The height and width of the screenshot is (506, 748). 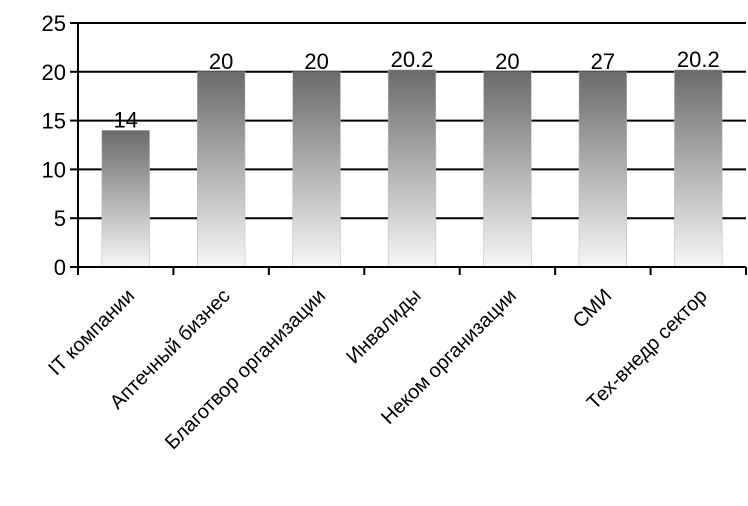 What do you see at coordinates (60, 267) in the screenshot?
I see `y-tick-label: 0` at bounding box center [60, 267].